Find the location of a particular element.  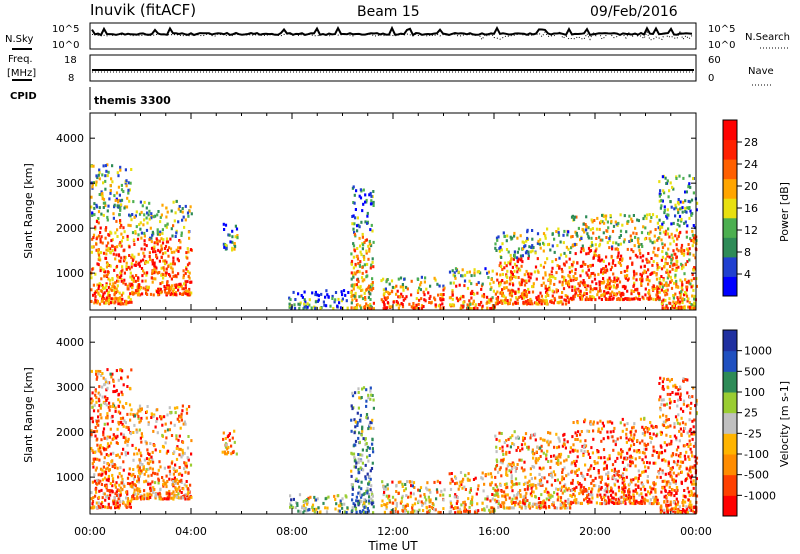

nsearch-trace is located at coordinates (392, 35).